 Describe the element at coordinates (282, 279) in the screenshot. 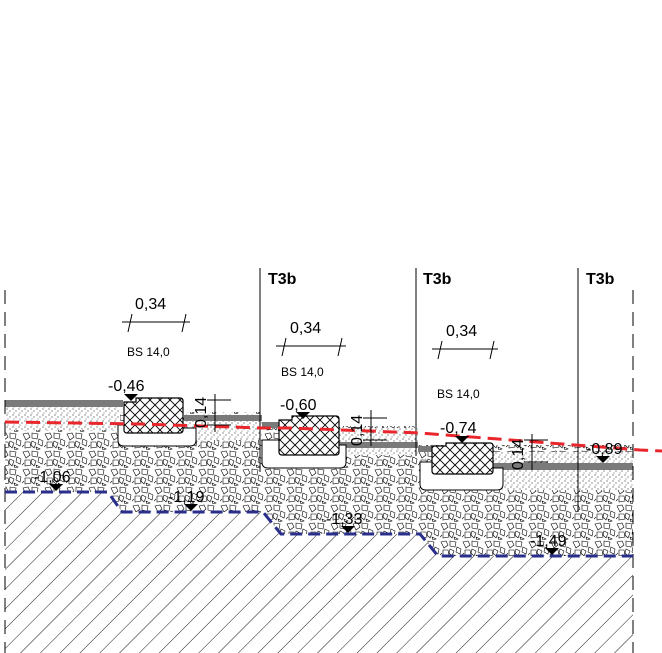

I see `section-tag-2: T3b` at that location.